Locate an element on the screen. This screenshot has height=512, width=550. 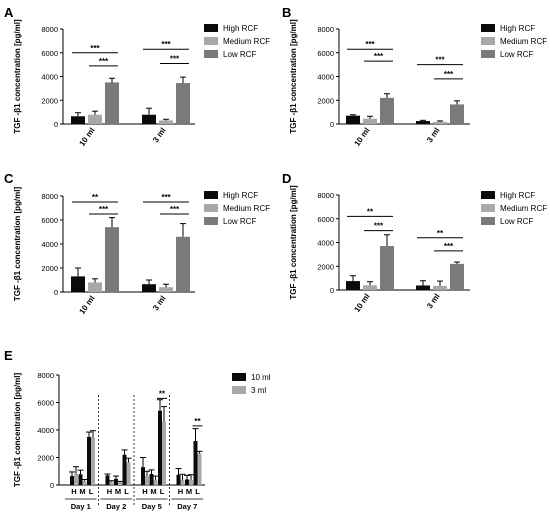
panel-b-legend-swatch is located at coordinates (488, 41).